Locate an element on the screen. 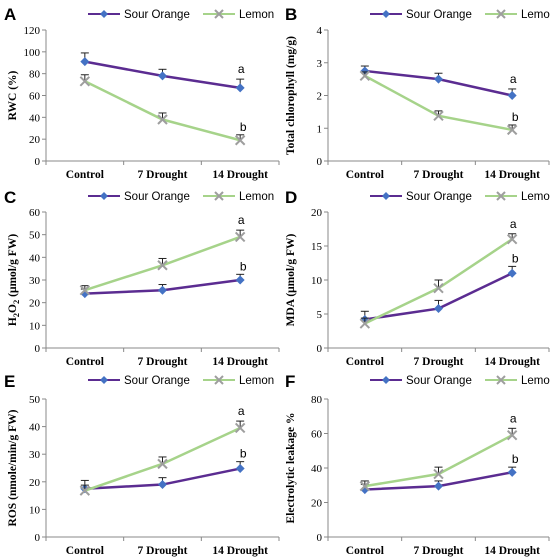  panel-f-y-tick-label: 40 is located at coordinates (317, 469).